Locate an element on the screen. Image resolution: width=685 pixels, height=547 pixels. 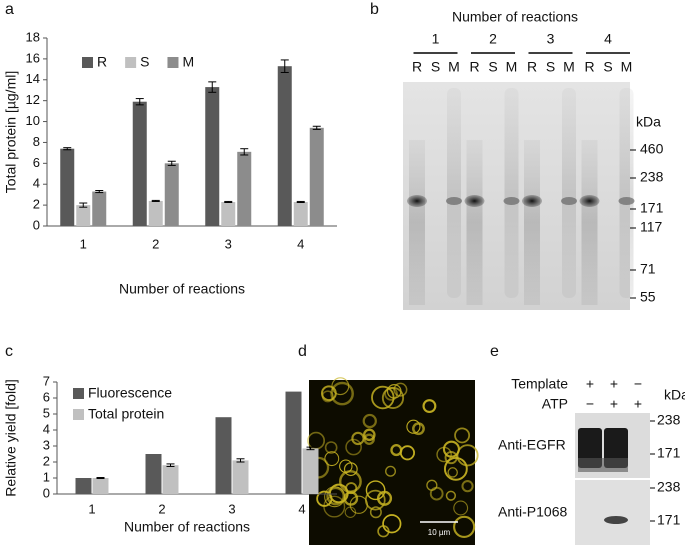
y-tick-label: 5 is located at coordinates (46, 412).